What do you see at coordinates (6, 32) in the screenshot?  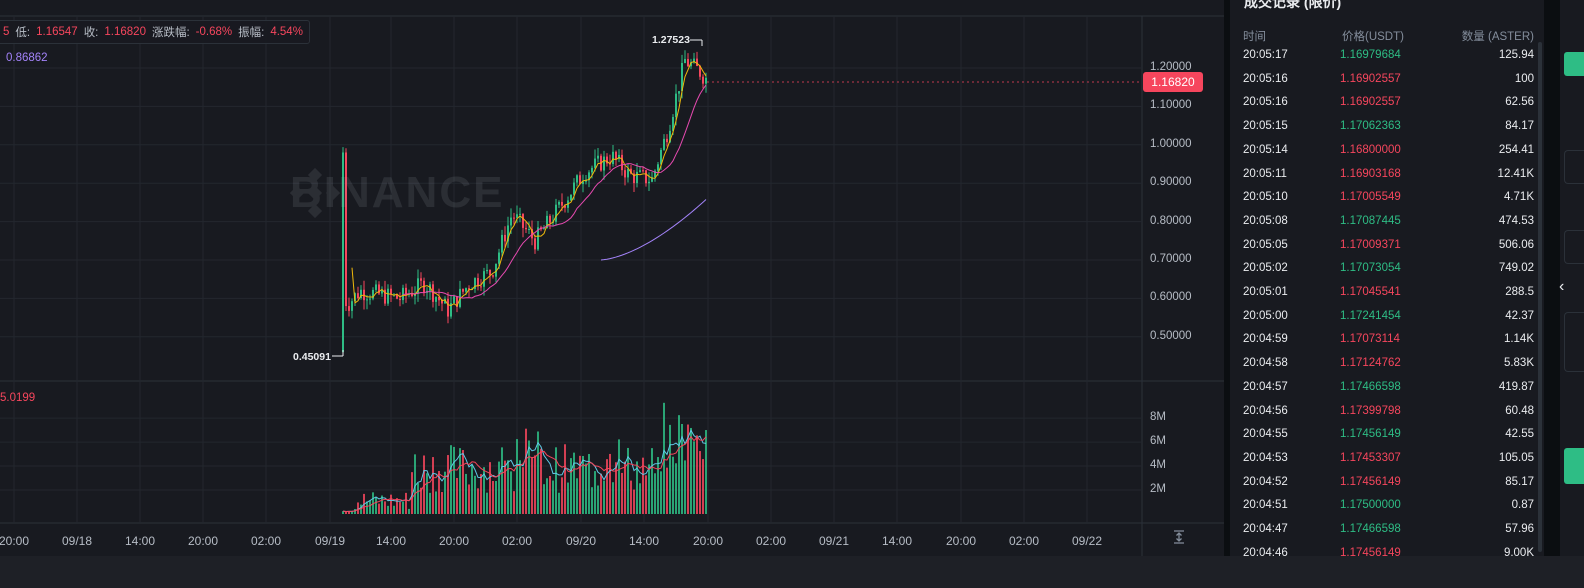 I see `ohlc-prefix: 5` at bounding box center [6, 32].